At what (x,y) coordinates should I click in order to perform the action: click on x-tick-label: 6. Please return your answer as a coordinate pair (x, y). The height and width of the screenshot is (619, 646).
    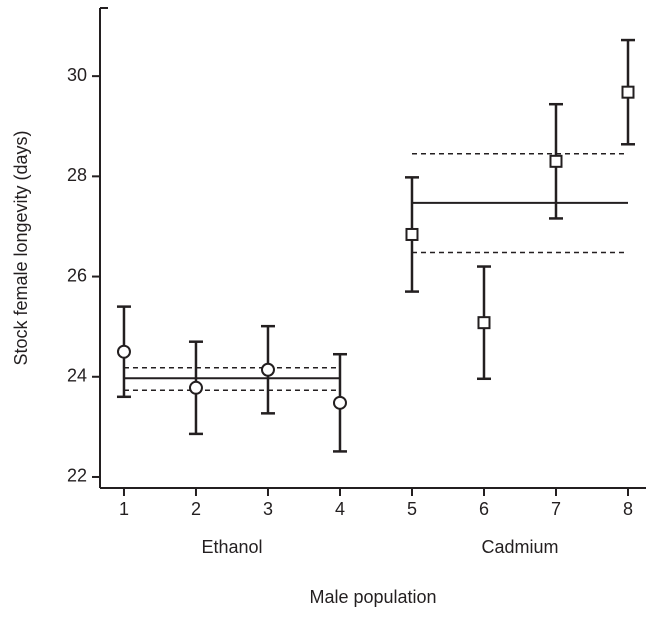
    Looking at the image, I should click on (484, 509).